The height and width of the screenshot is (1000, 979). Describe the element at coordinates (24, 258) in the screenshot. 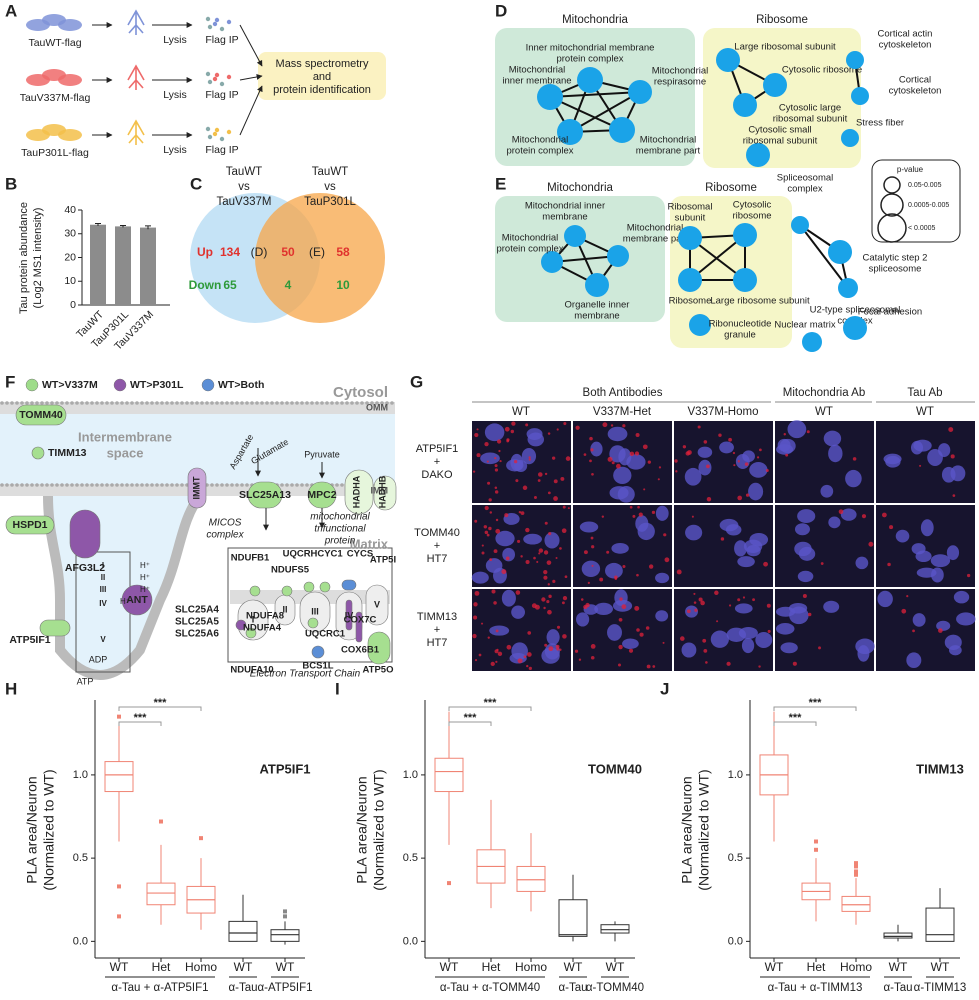

I see `axis-label: Tau protein abundance` at that location.